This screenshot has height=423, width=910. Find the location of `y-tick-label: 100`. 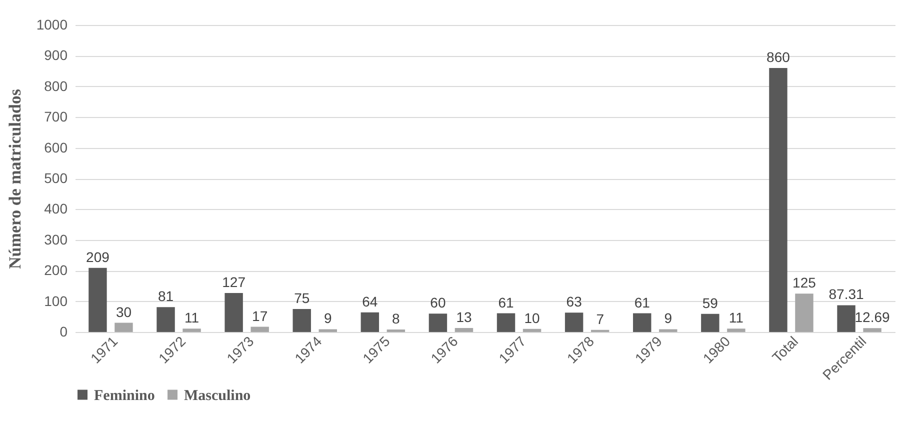

y-tick-label: 100 is located at coordinates (56, 300).